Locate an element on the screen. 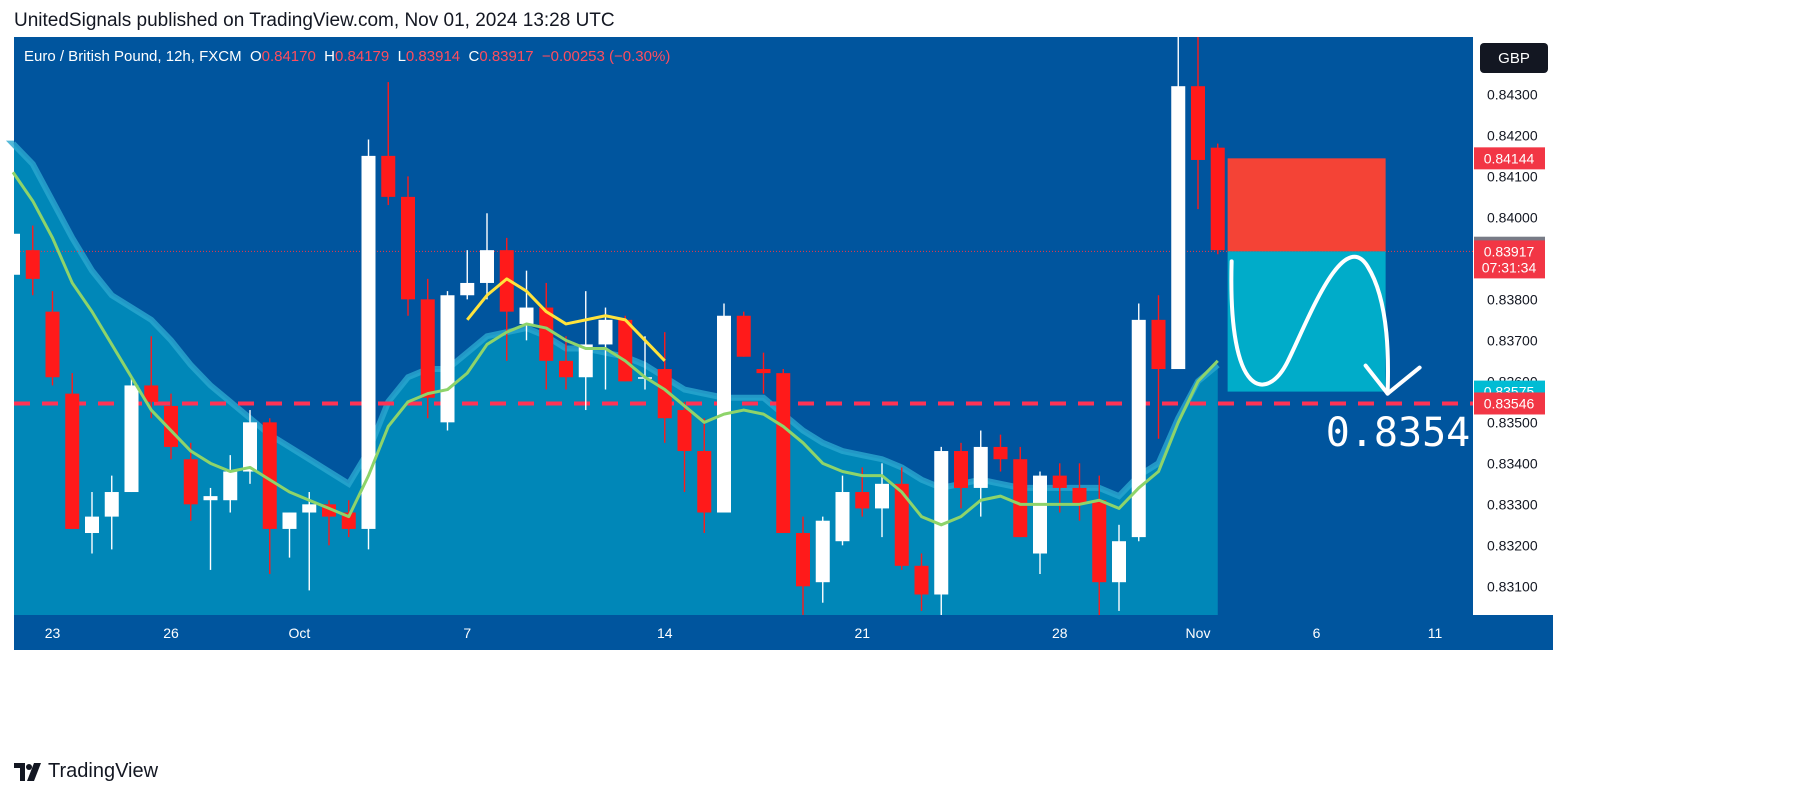 This screenshot has height=798, width=1793. short-position-tool: 0.8354 is located at coordinates (1349, 307).